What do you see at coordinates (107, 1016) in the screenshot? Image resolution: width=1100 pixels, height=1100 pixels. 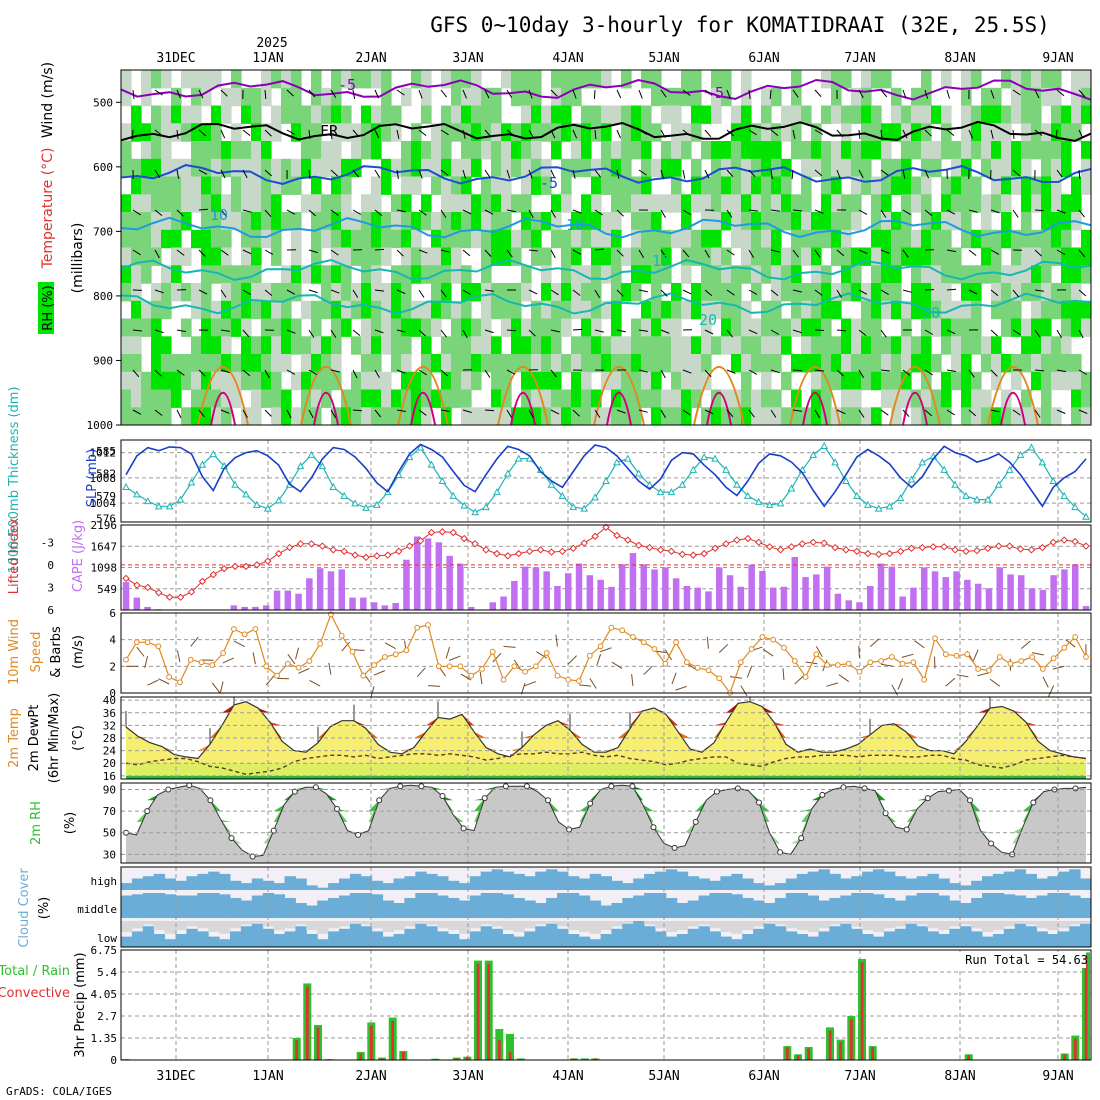 I see `y-tick-label-precip: 2.7` at bounding box center [107, 1016].